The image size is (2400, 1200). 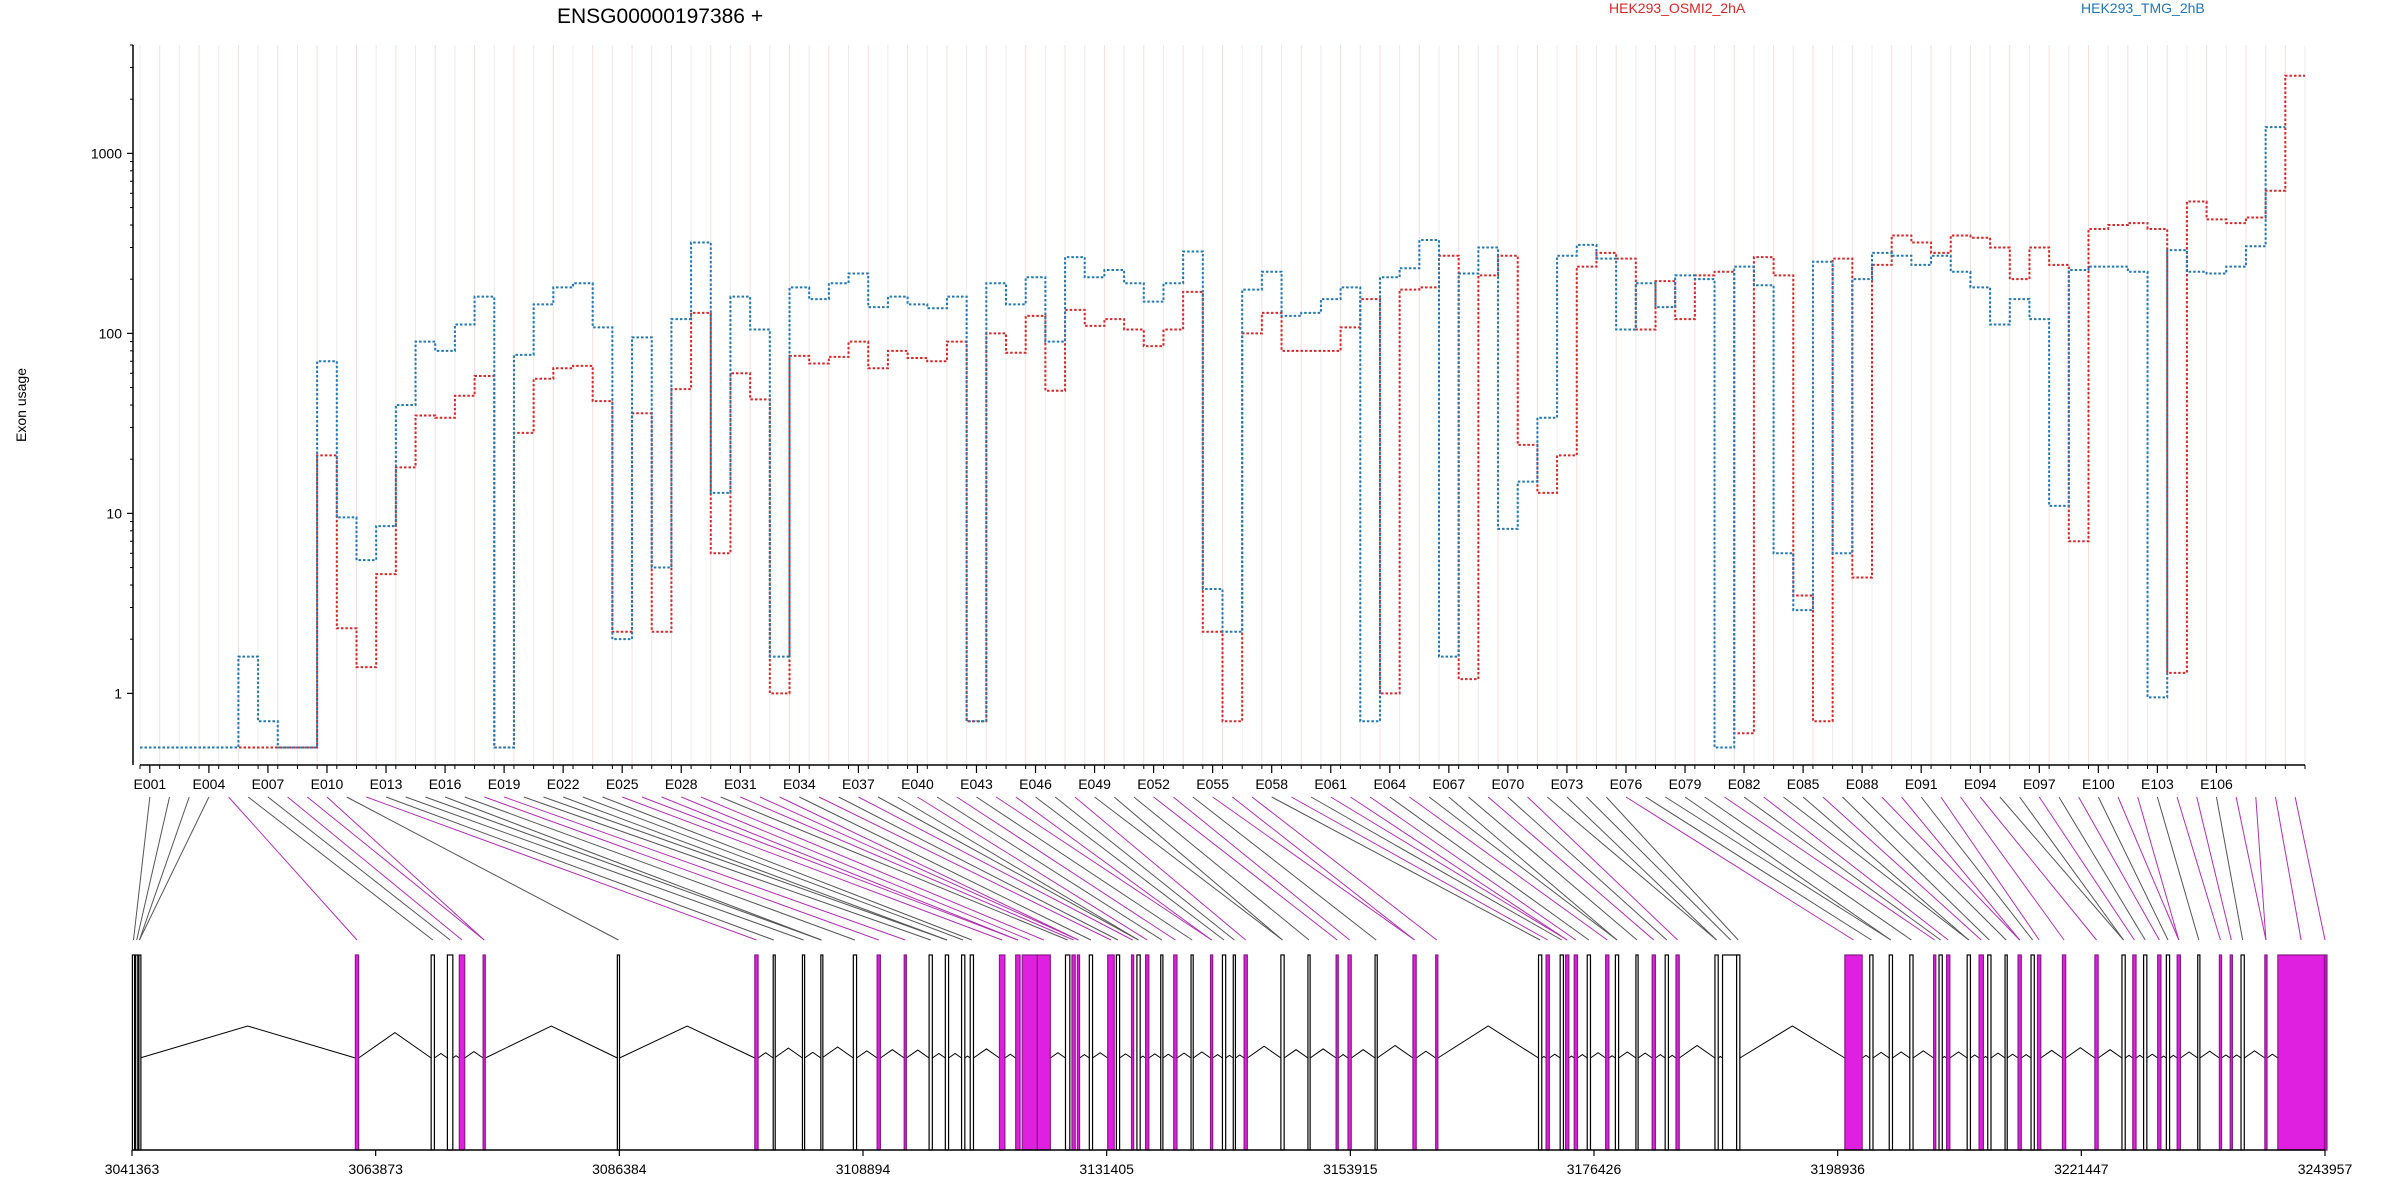 I want to click on exon-tick-label: E022, so click(x=563, y=784).